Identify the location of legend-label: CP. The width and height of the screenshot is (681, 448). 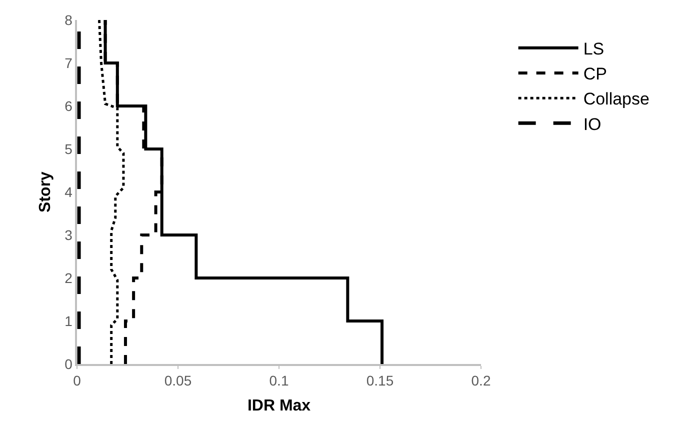
(595, 74).